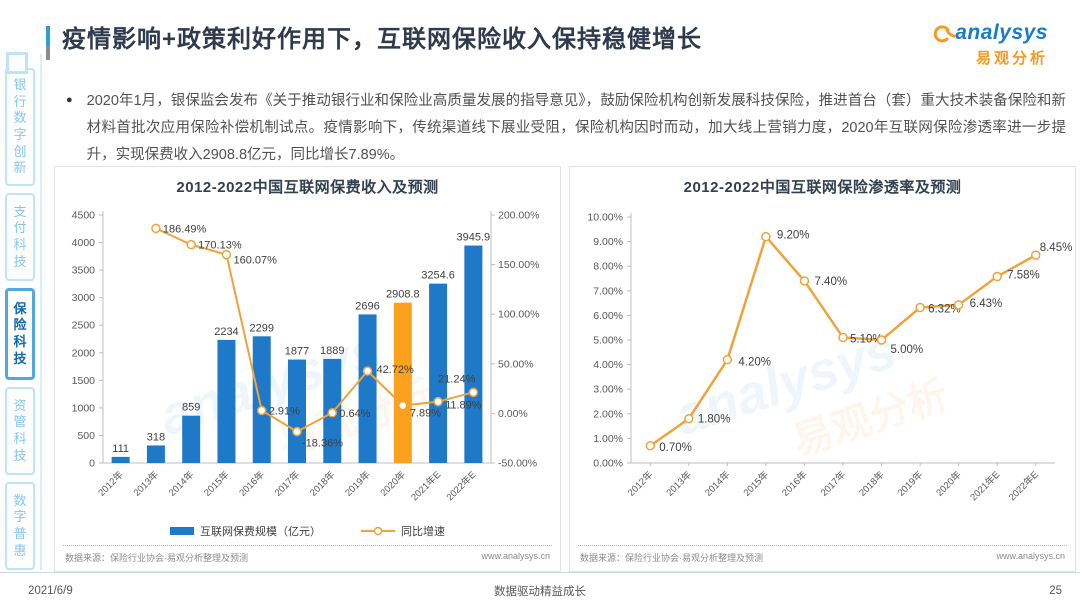  I want to click on chart-legend: 互联网保费规模（亿元） 同比增速, so click(307, 531).